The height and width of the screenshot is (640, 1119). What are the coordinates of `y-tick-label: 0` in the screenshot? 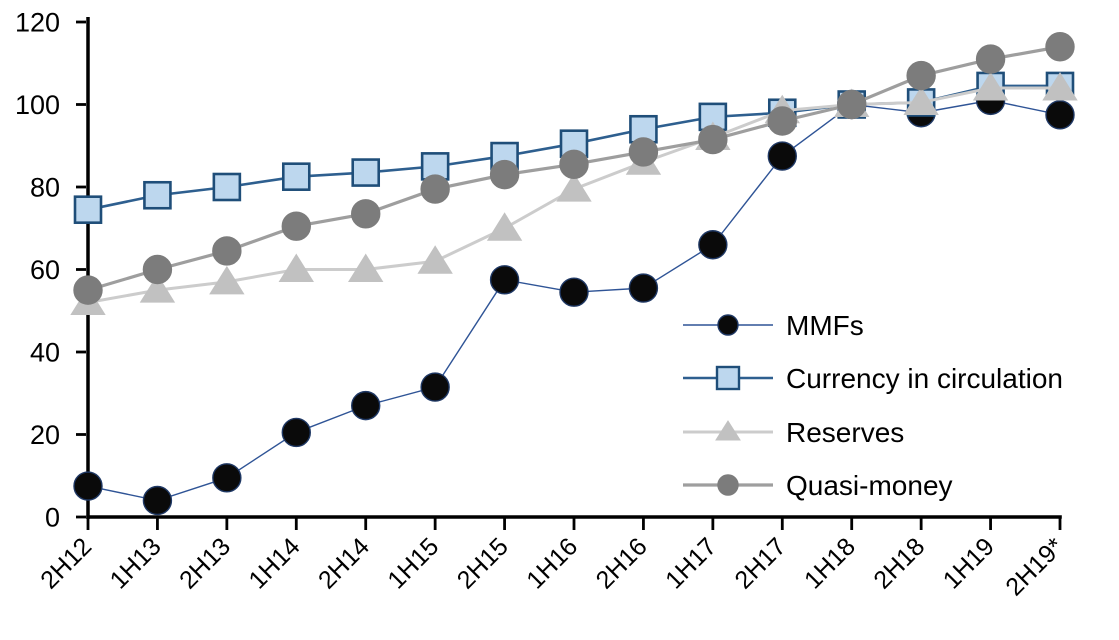 It's located at (52, 518).